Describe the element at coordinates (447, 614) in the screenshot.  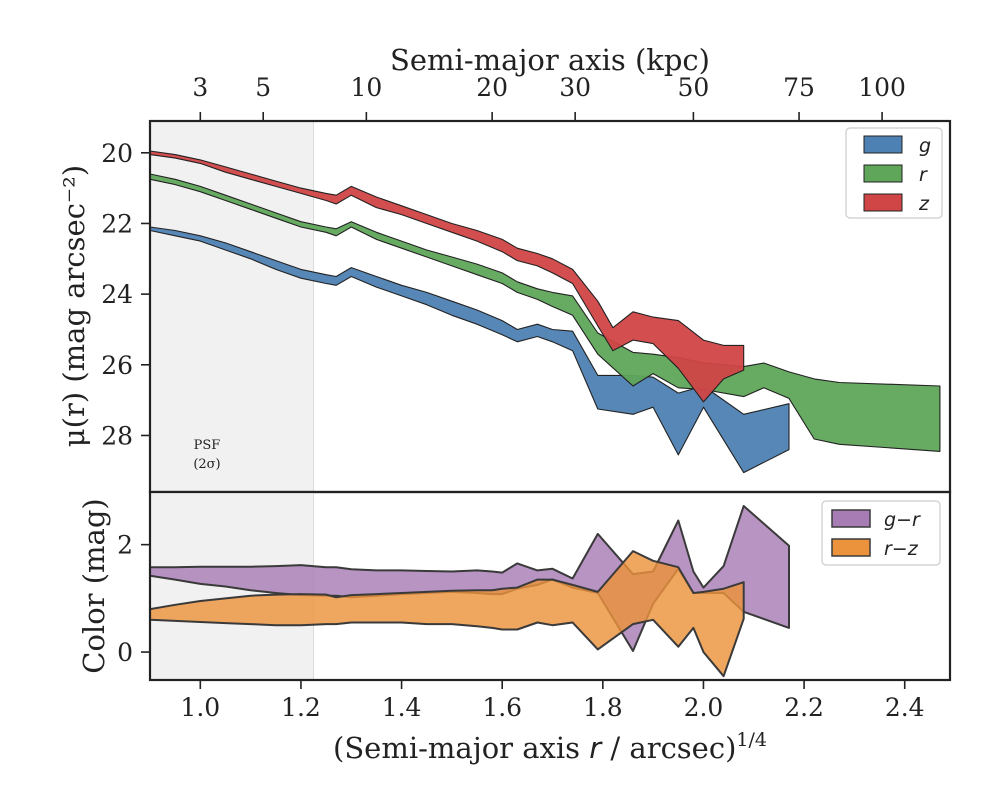
I see `band-r−z` at that location.